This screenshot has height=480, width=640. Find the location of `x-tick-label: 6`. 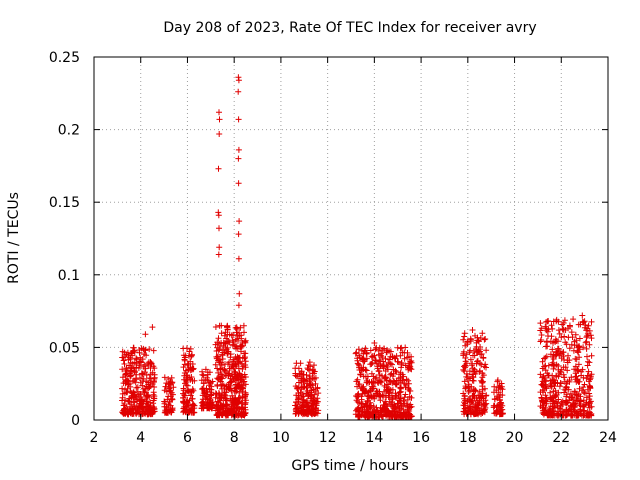

x-tick-label: 6 is located at coordinates (187, 438).